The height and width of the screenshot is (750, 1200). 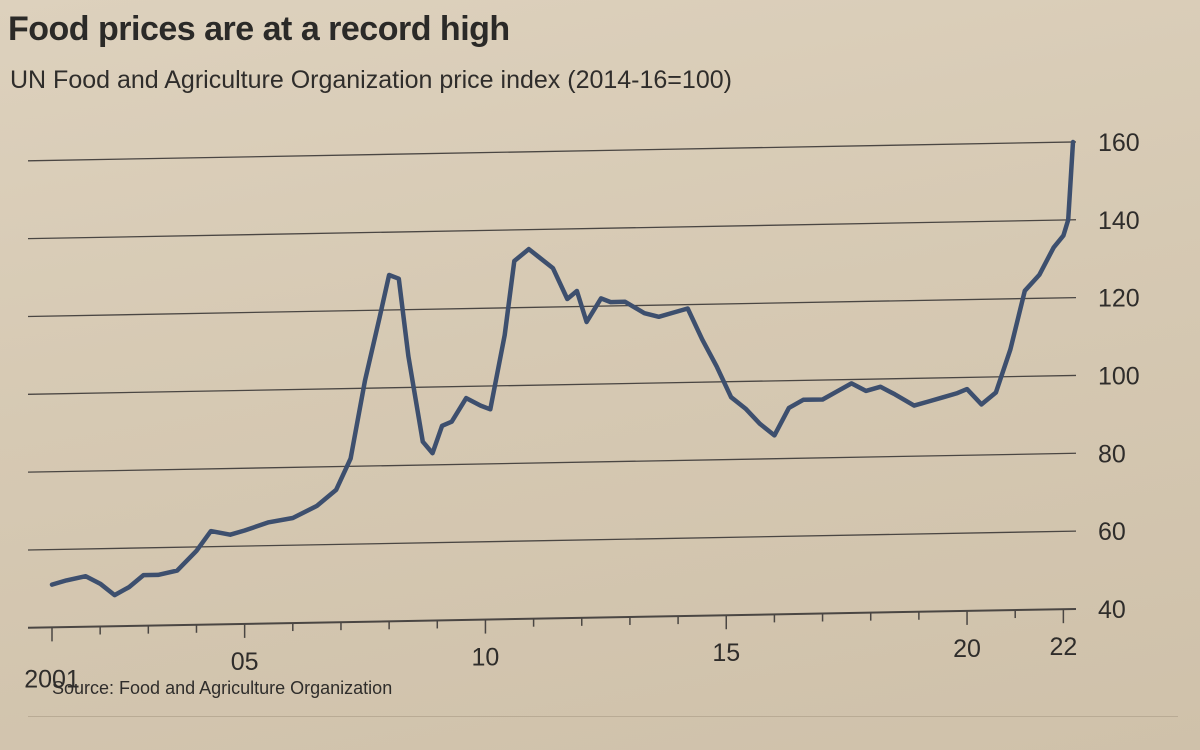 I want to click on y-tick-label-80: 80, so click(x=1112, y=454).